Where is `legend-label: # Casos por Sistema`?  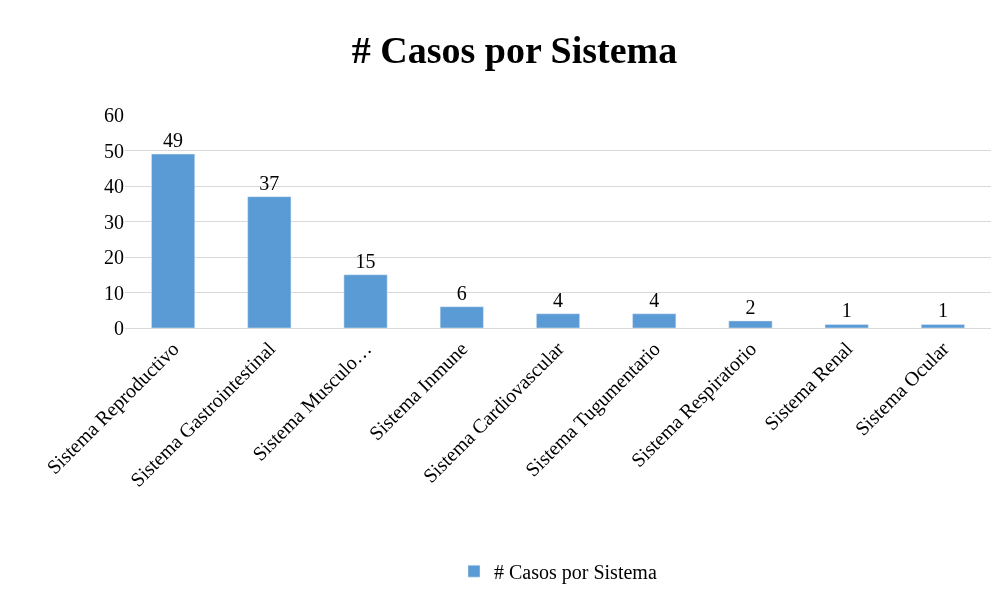 legend-label: # Casos por Sistema is located at coordinates (575, 572).